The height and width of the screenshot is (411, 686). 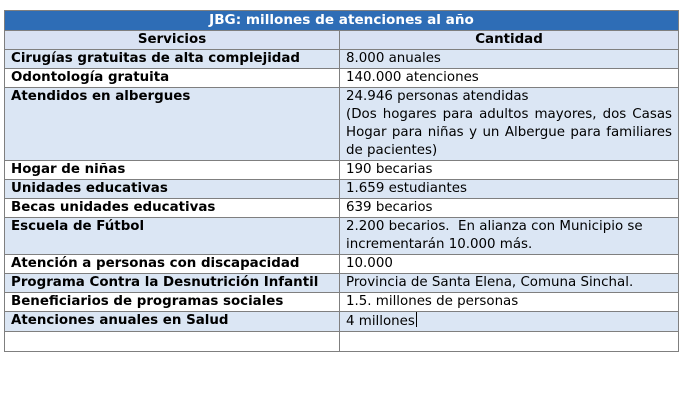 I want to click on quantity-text: 24.946 personas atendidas, so click(x=437, y=96).